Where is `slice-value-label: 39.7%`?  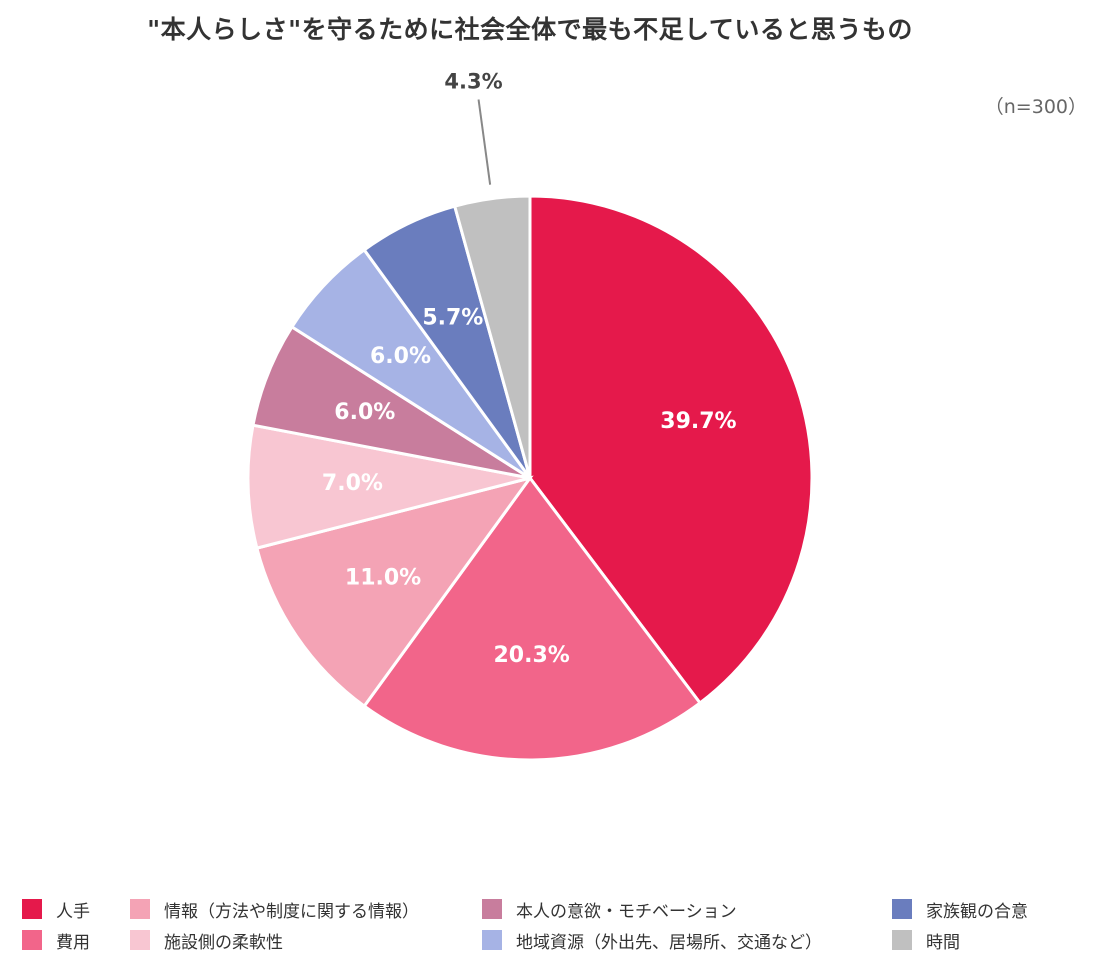 slice-value-label: 39.7% is located at coordinates (698, 421).